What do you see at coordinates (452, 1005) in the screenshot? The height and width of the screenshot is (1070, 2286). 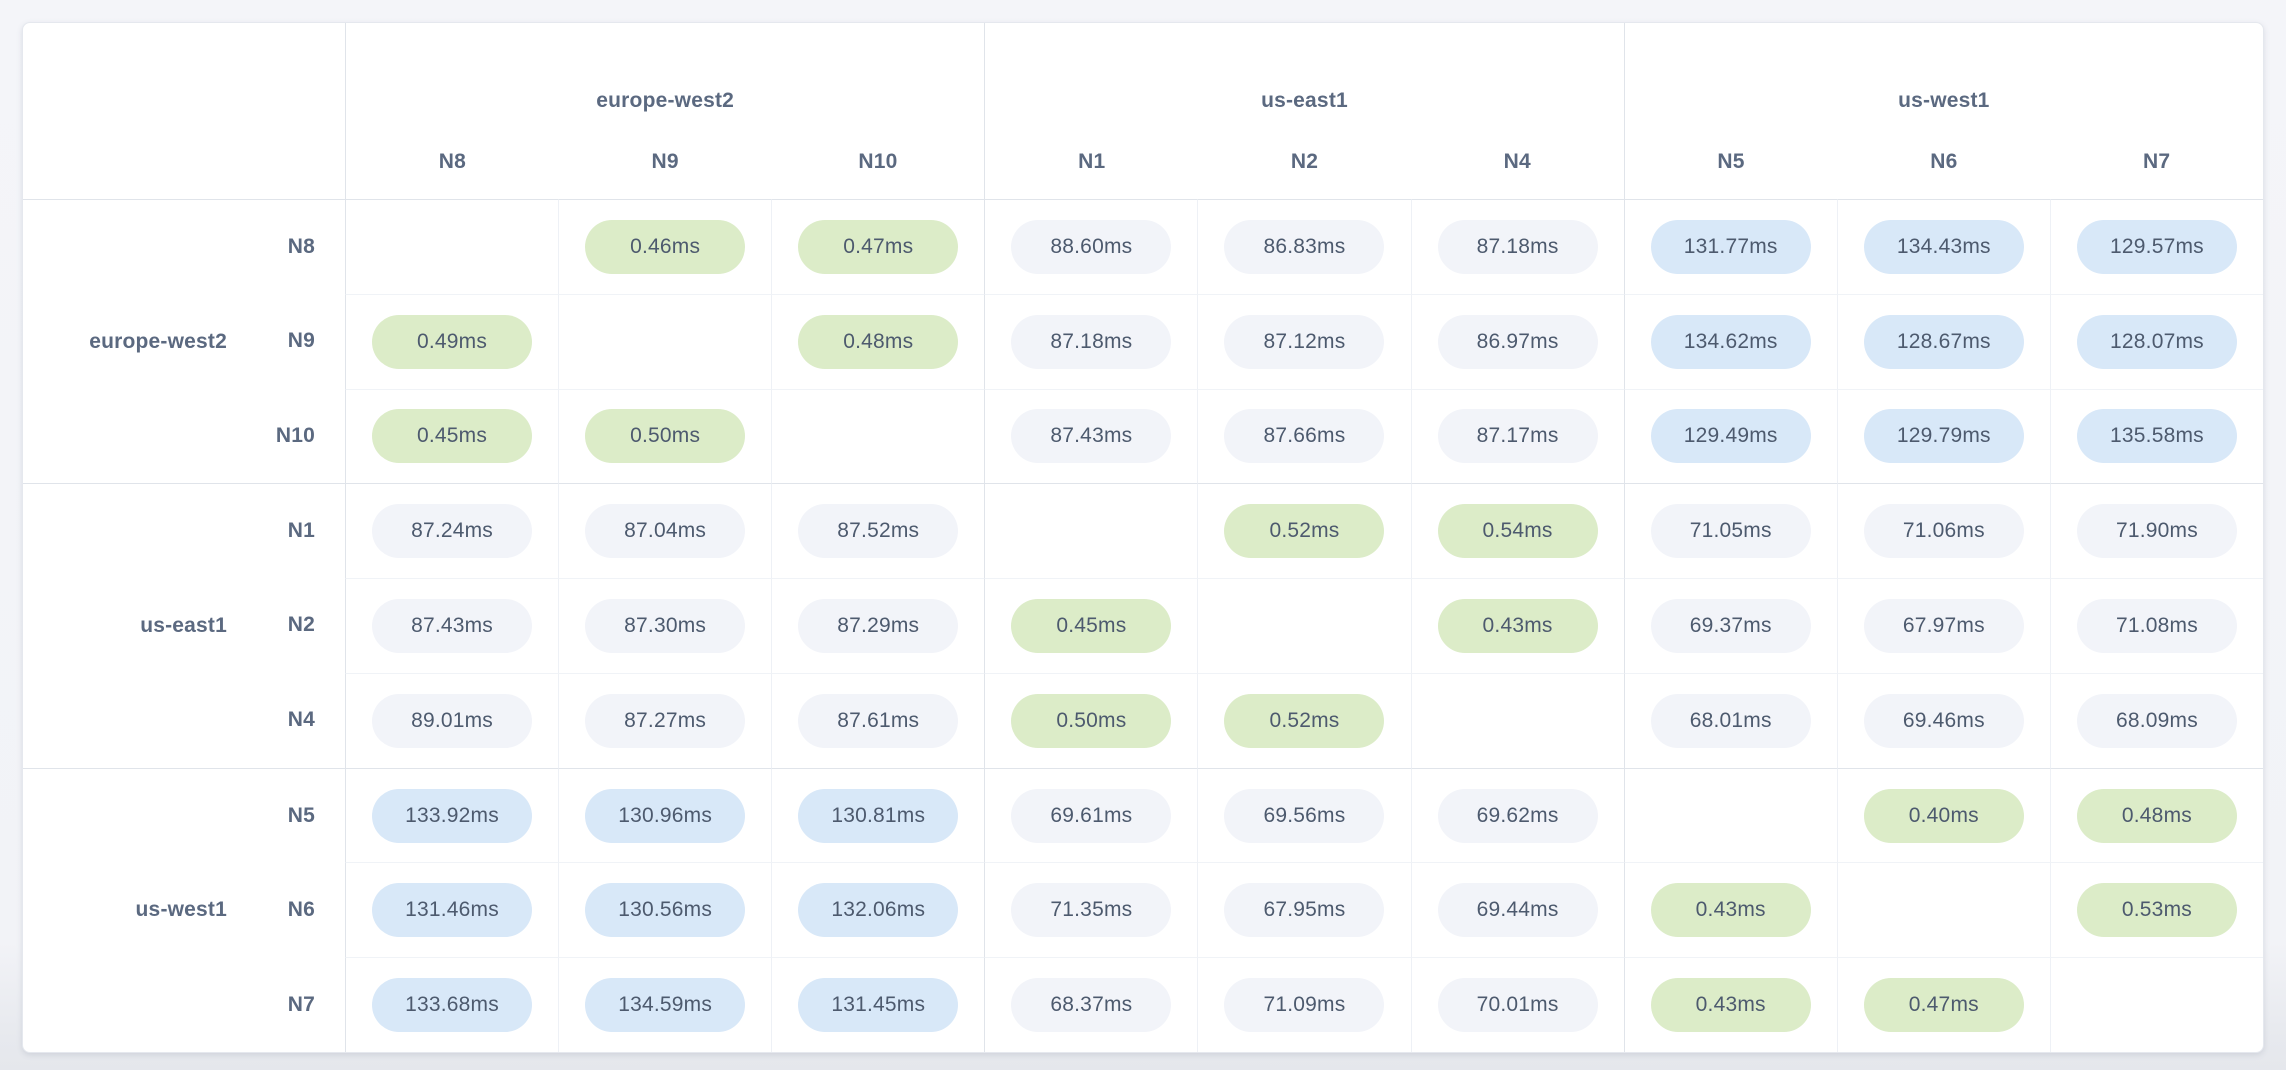 I see `latency-pill: 133.68ms` at bounding box center [452, 1005].